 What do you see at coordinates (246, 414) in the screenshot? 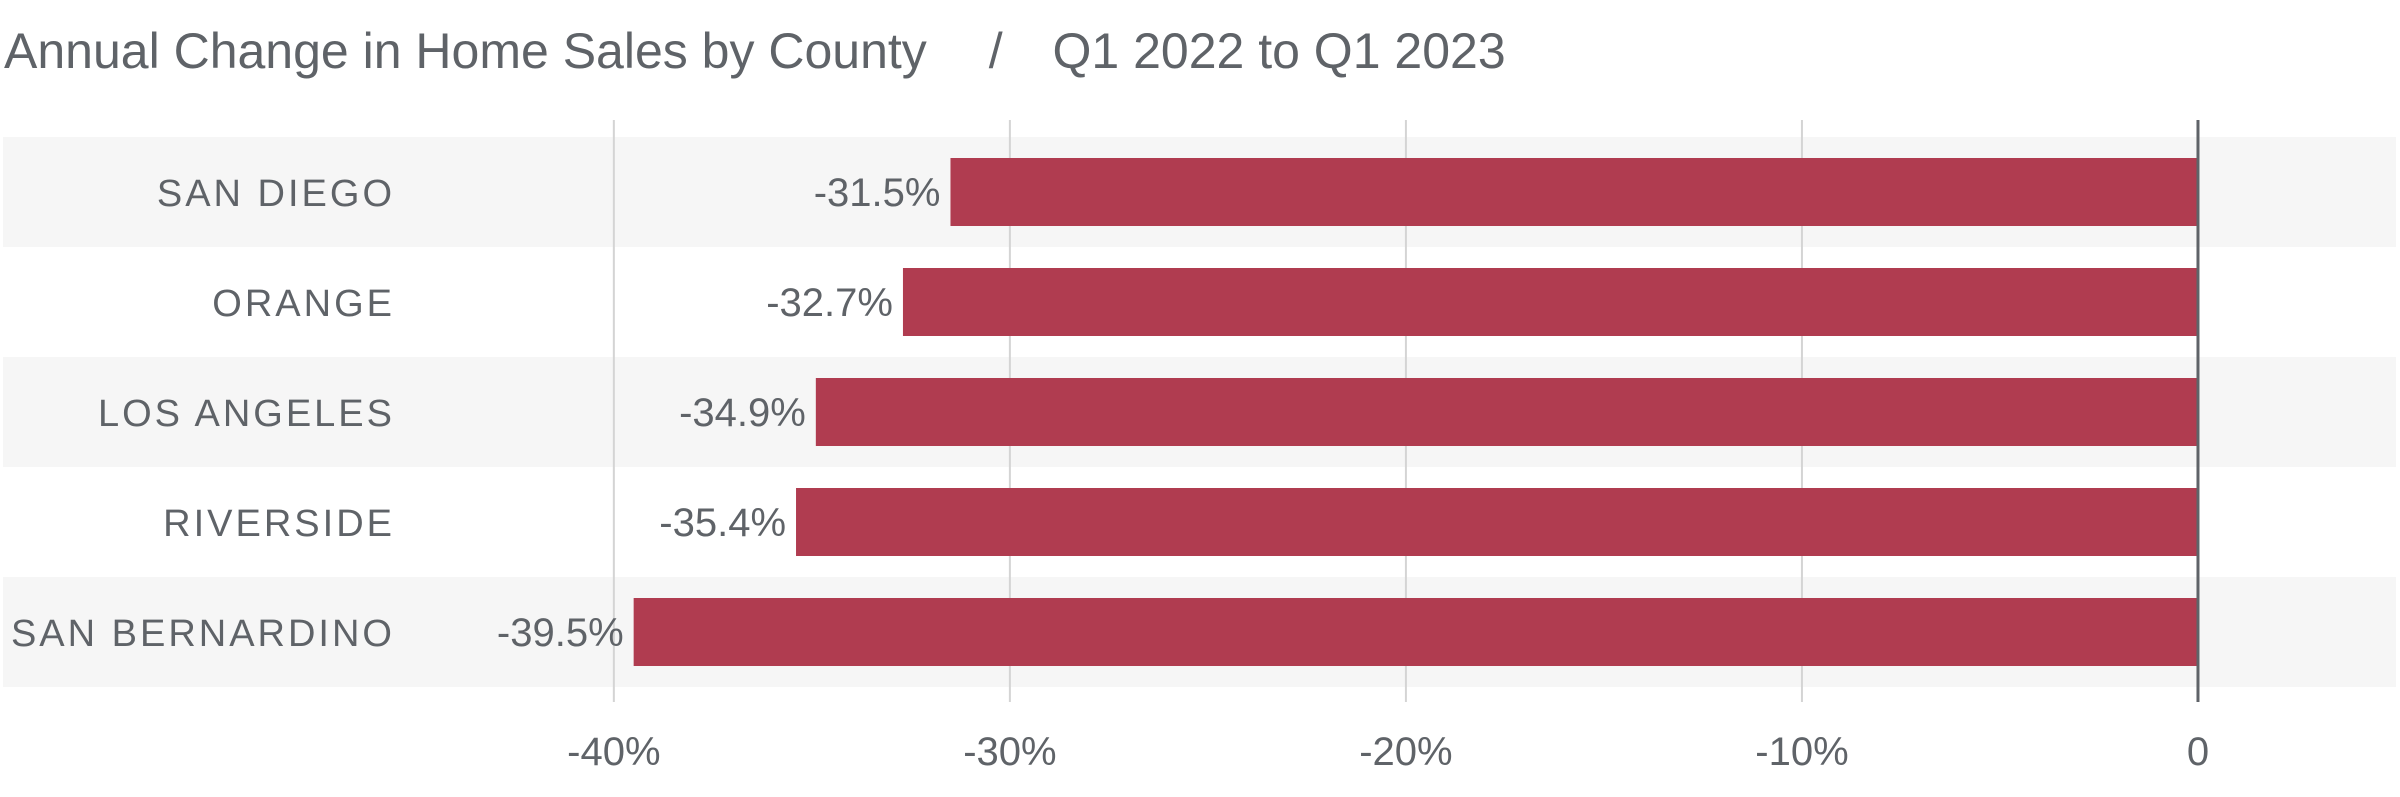
I see `category-label: LOS ANGELES` at bounding box center [246, 414].